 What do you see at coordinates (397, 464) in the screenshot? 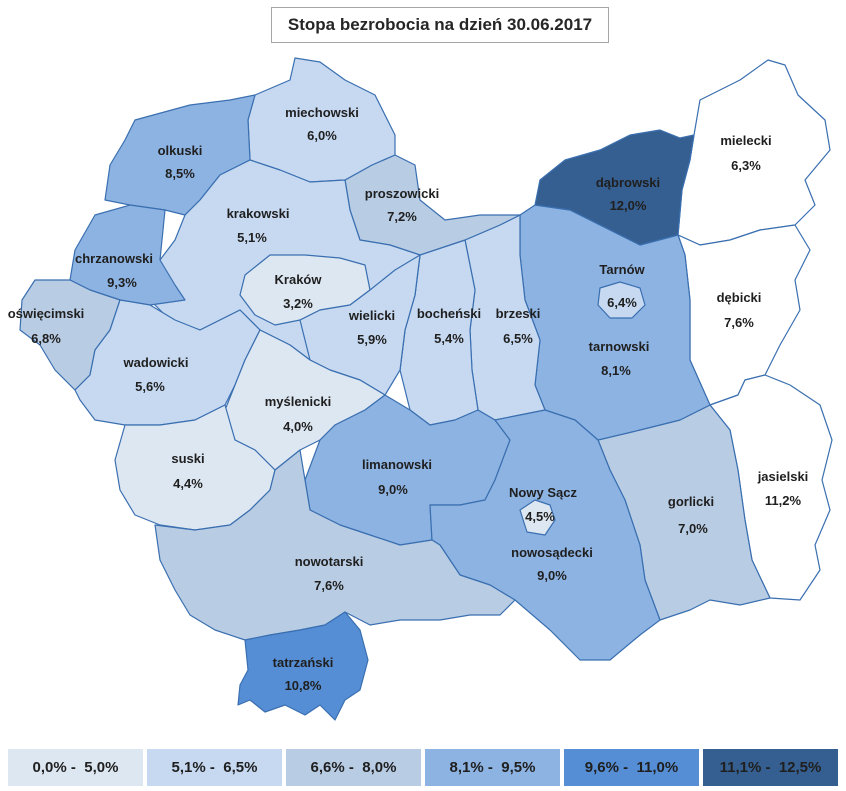
I see `label-limanowski-name: limanowski` at bounding box center [397, 464].